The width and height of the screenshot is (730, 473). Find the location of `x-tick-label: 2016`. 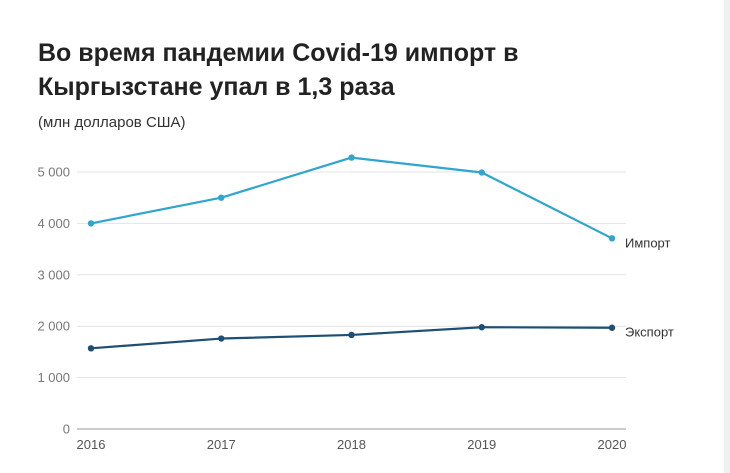

x-tick-label: 2016 is located at coordinates (91, 444).